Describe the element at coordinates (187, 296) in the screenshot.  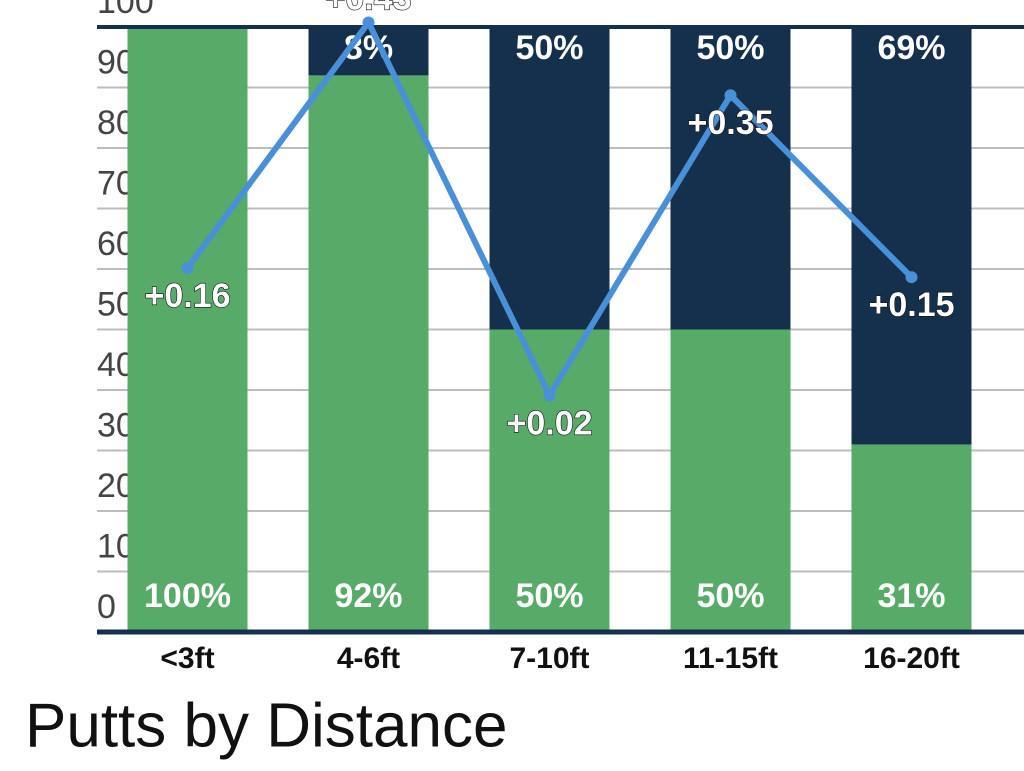
I see `line-value-label: +0.16` at that location.